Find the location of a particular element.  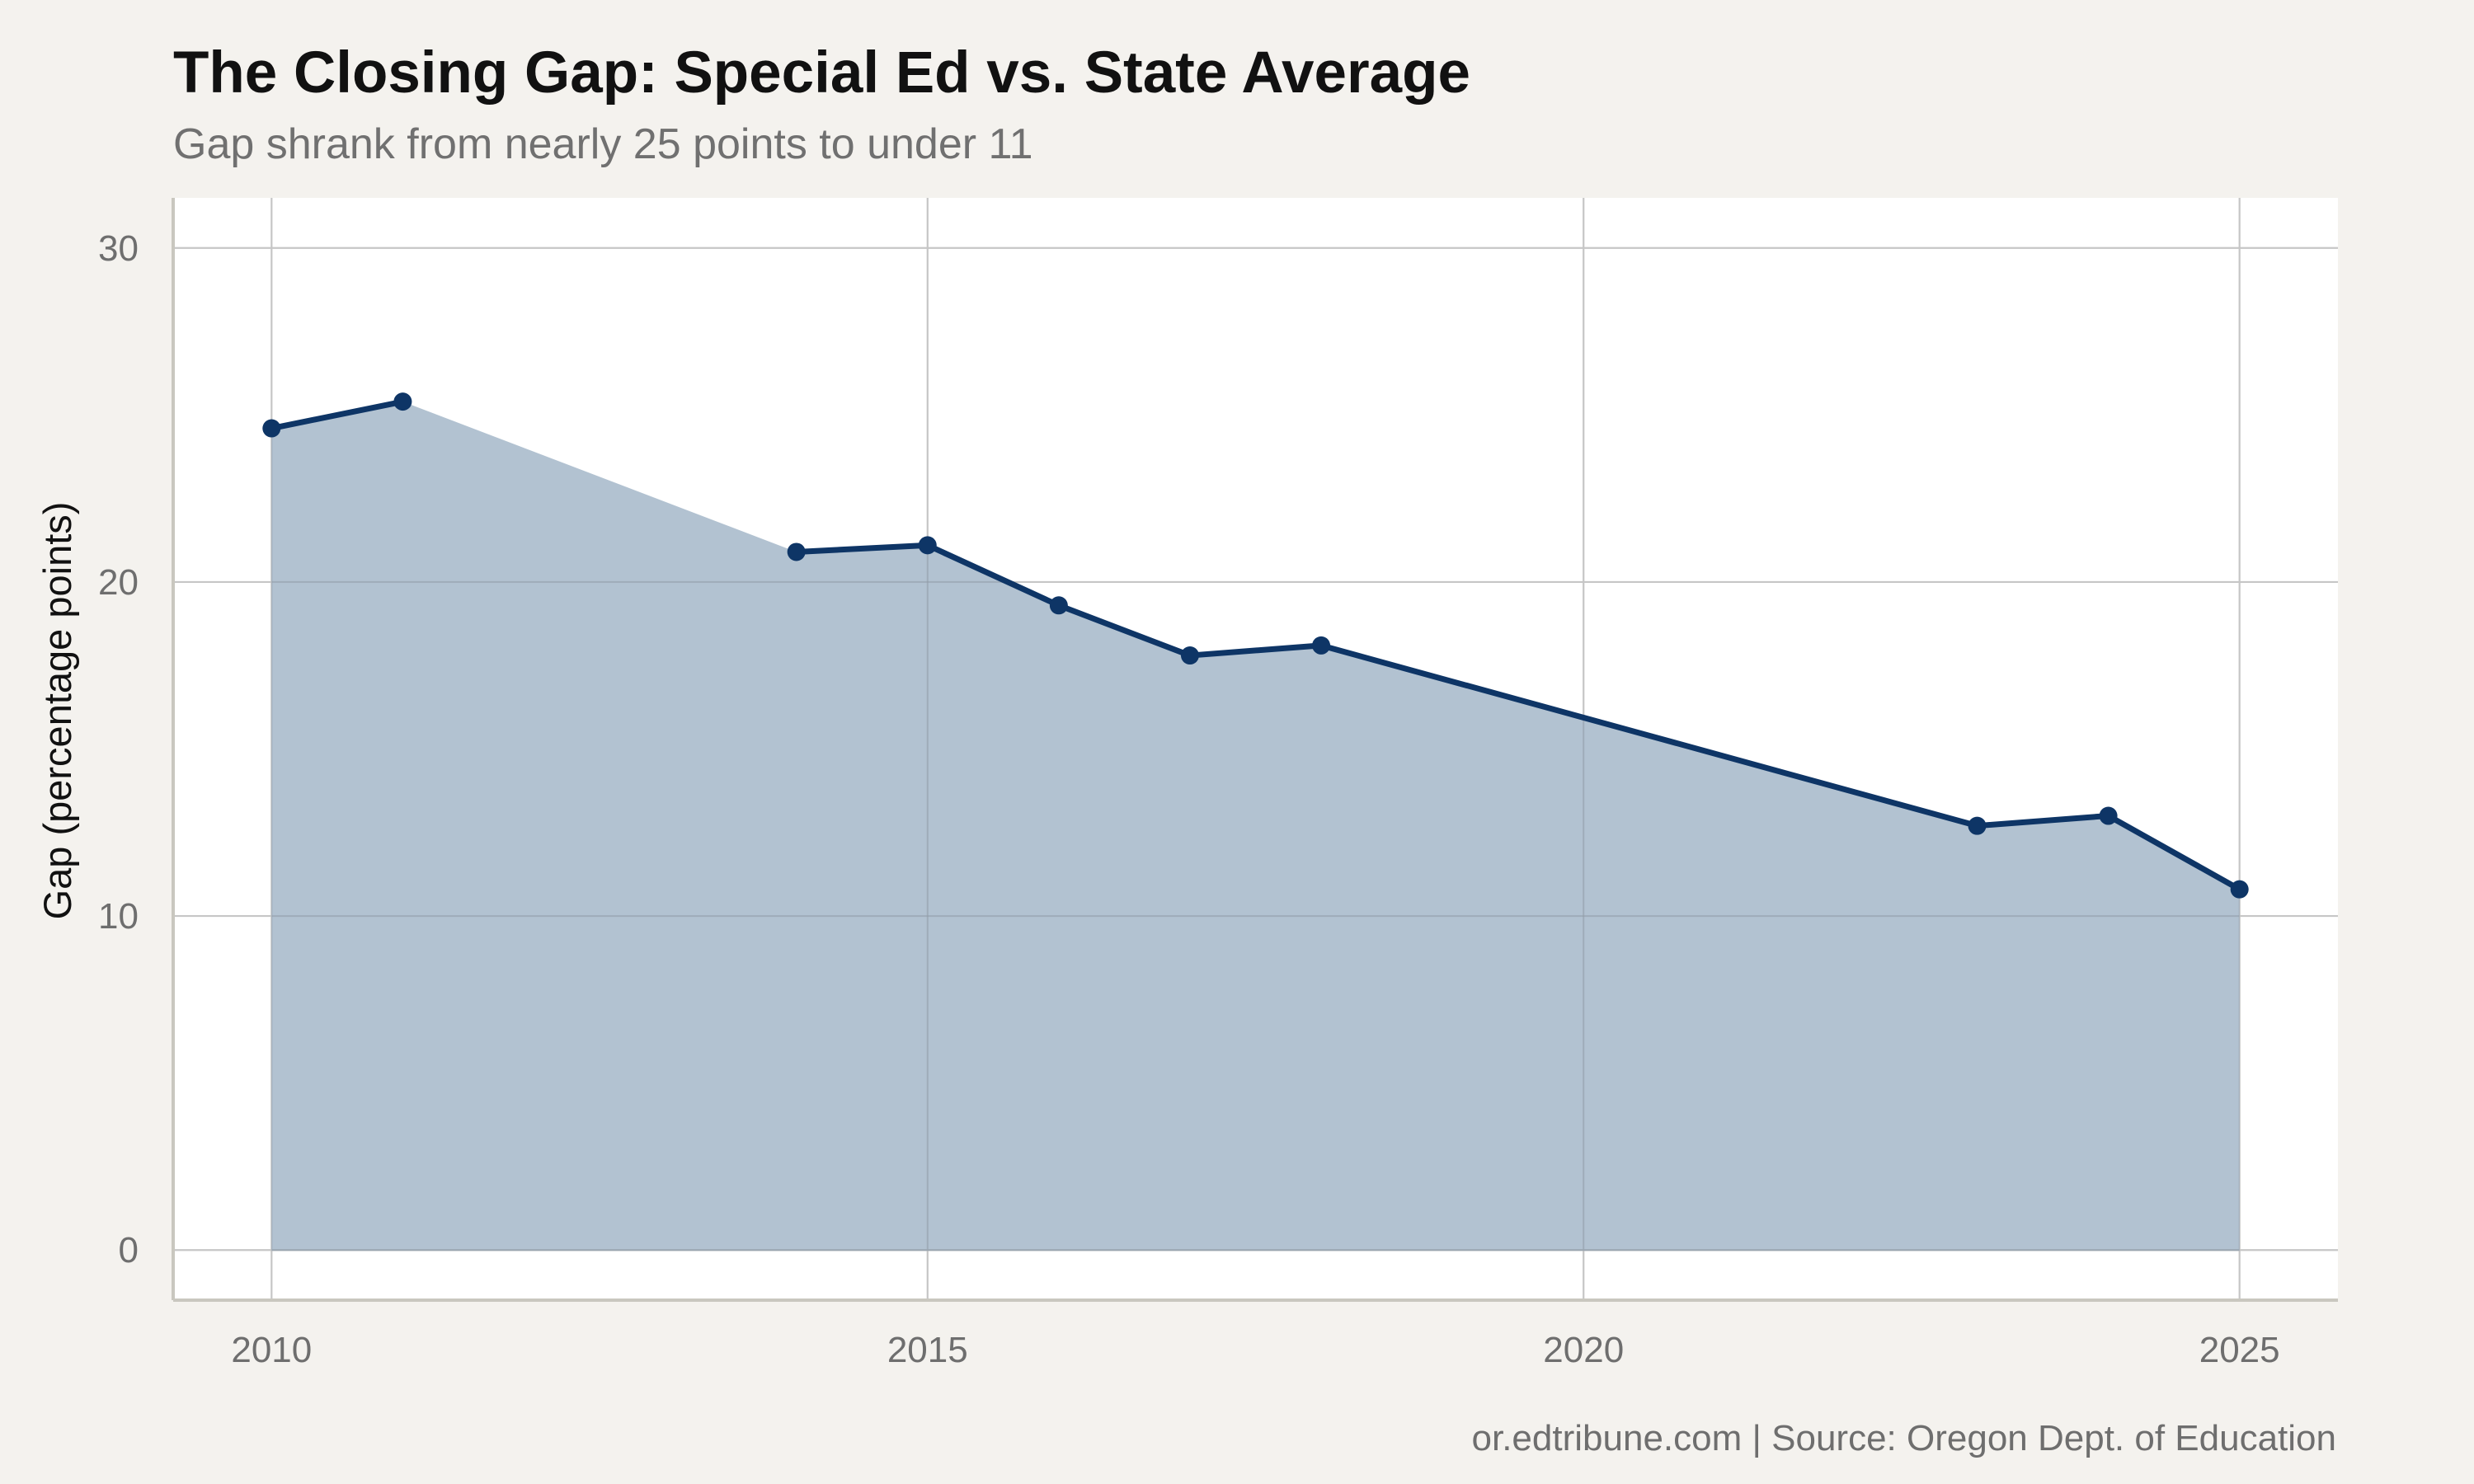

y-tick-label: 30 is located at coordinates (118, 249).